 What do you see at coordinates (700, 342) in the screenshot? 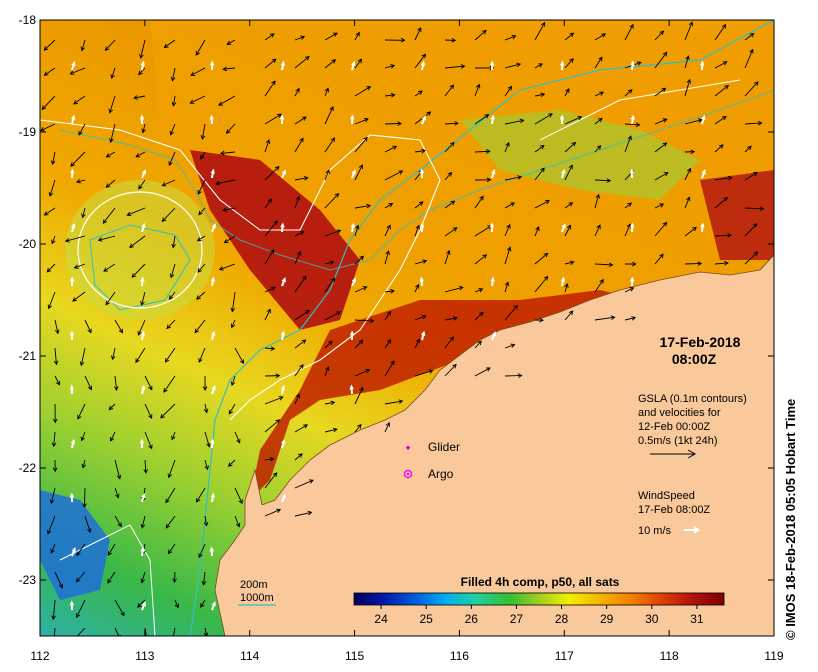
I see `date-label: 17-Feb-2018` at bounding box center [700, 342].